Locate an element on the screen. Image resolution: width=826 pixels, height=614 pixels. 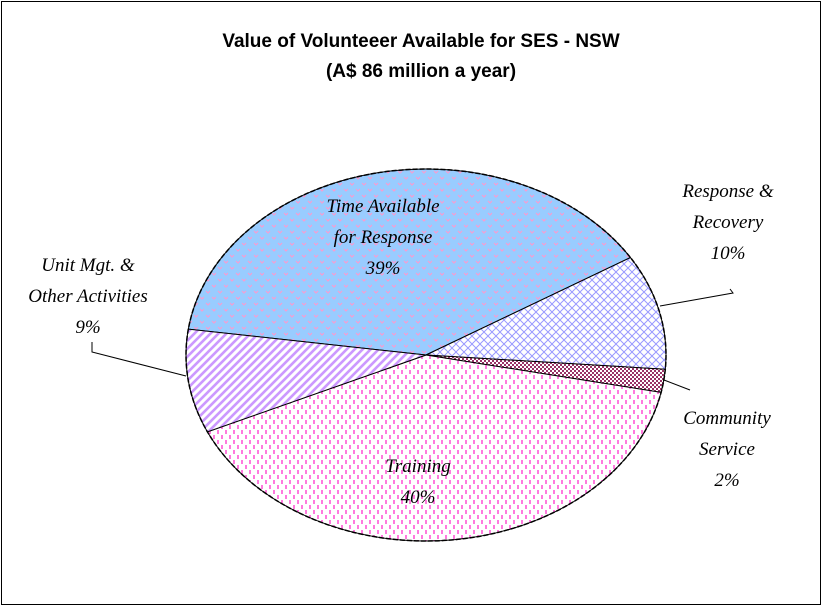
slice-value-label: 9% is located at coordinates (87, 327).